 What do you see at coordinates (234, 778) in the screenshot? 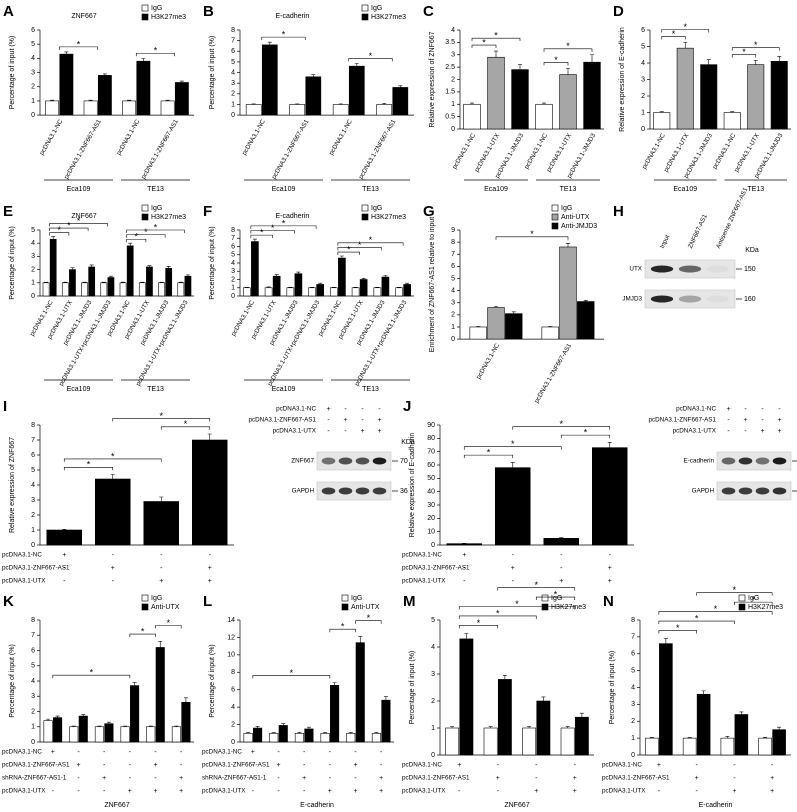
I see `treatment-label: shRNA-ZNF667-AS1-1` at bounding box center [234, 778].